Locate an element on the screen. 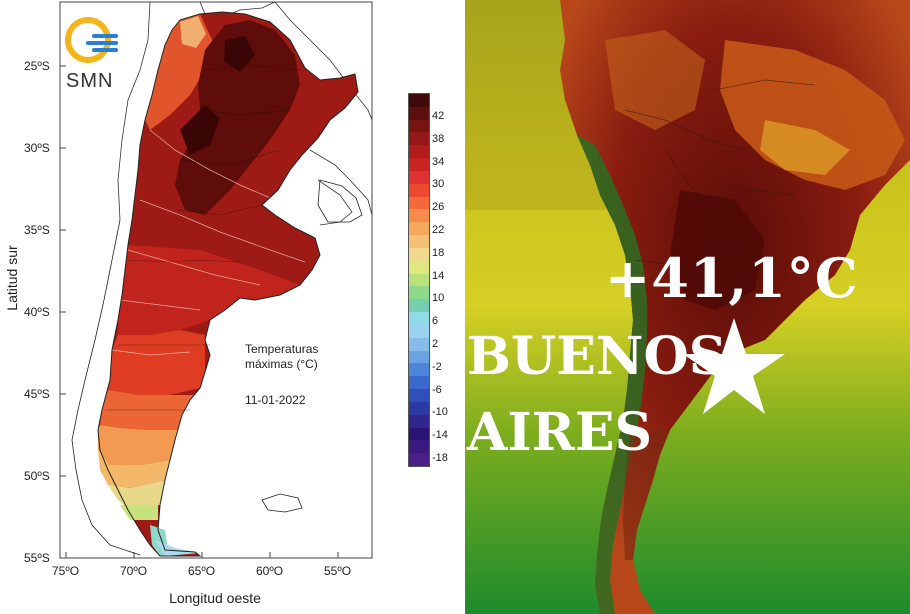 This screenshot has height=614, width=910. map-title-line1: Temperaturas is located at coordinates (282, 349).